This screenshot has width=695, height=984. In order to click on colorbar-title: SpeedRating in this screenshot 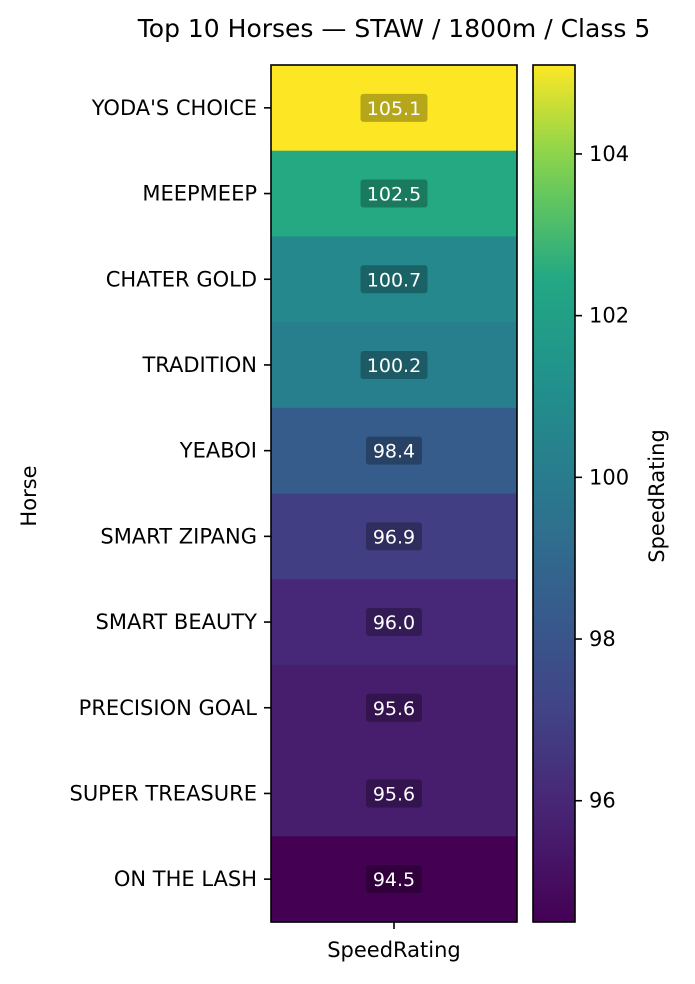, I will do `click(657, 496)`.